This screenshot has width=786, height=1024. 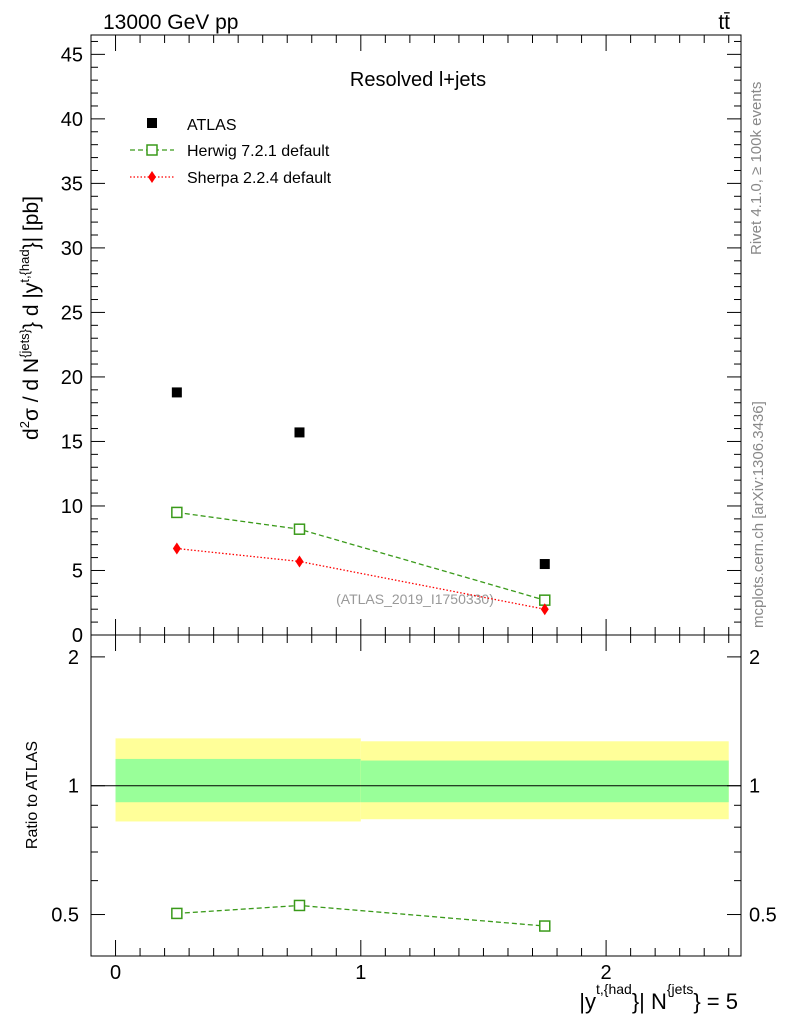 I want to click on main-series-group, so click(x=361, y=501).